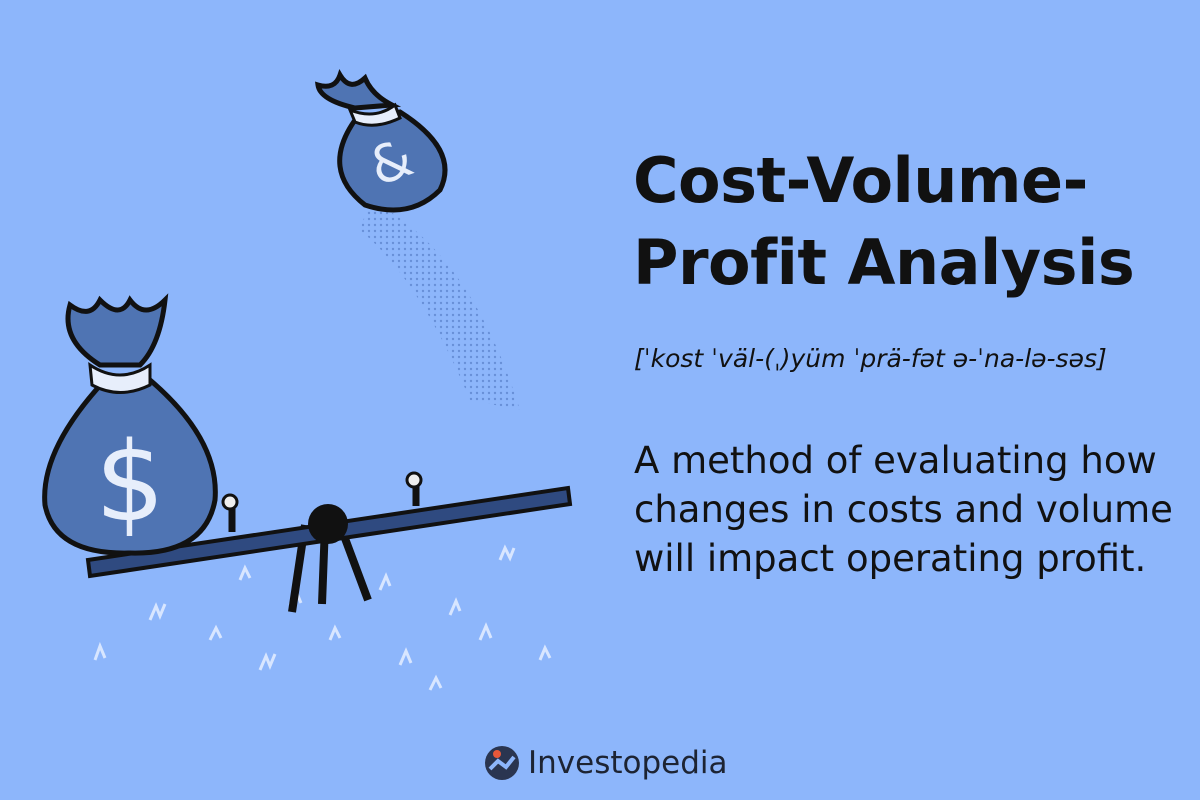 The height and width of the screenshot is (800, 1200). Describe the element at coordinates (381, 141) in the screenshot. I see `ampersand-money-bag: &` at that location.